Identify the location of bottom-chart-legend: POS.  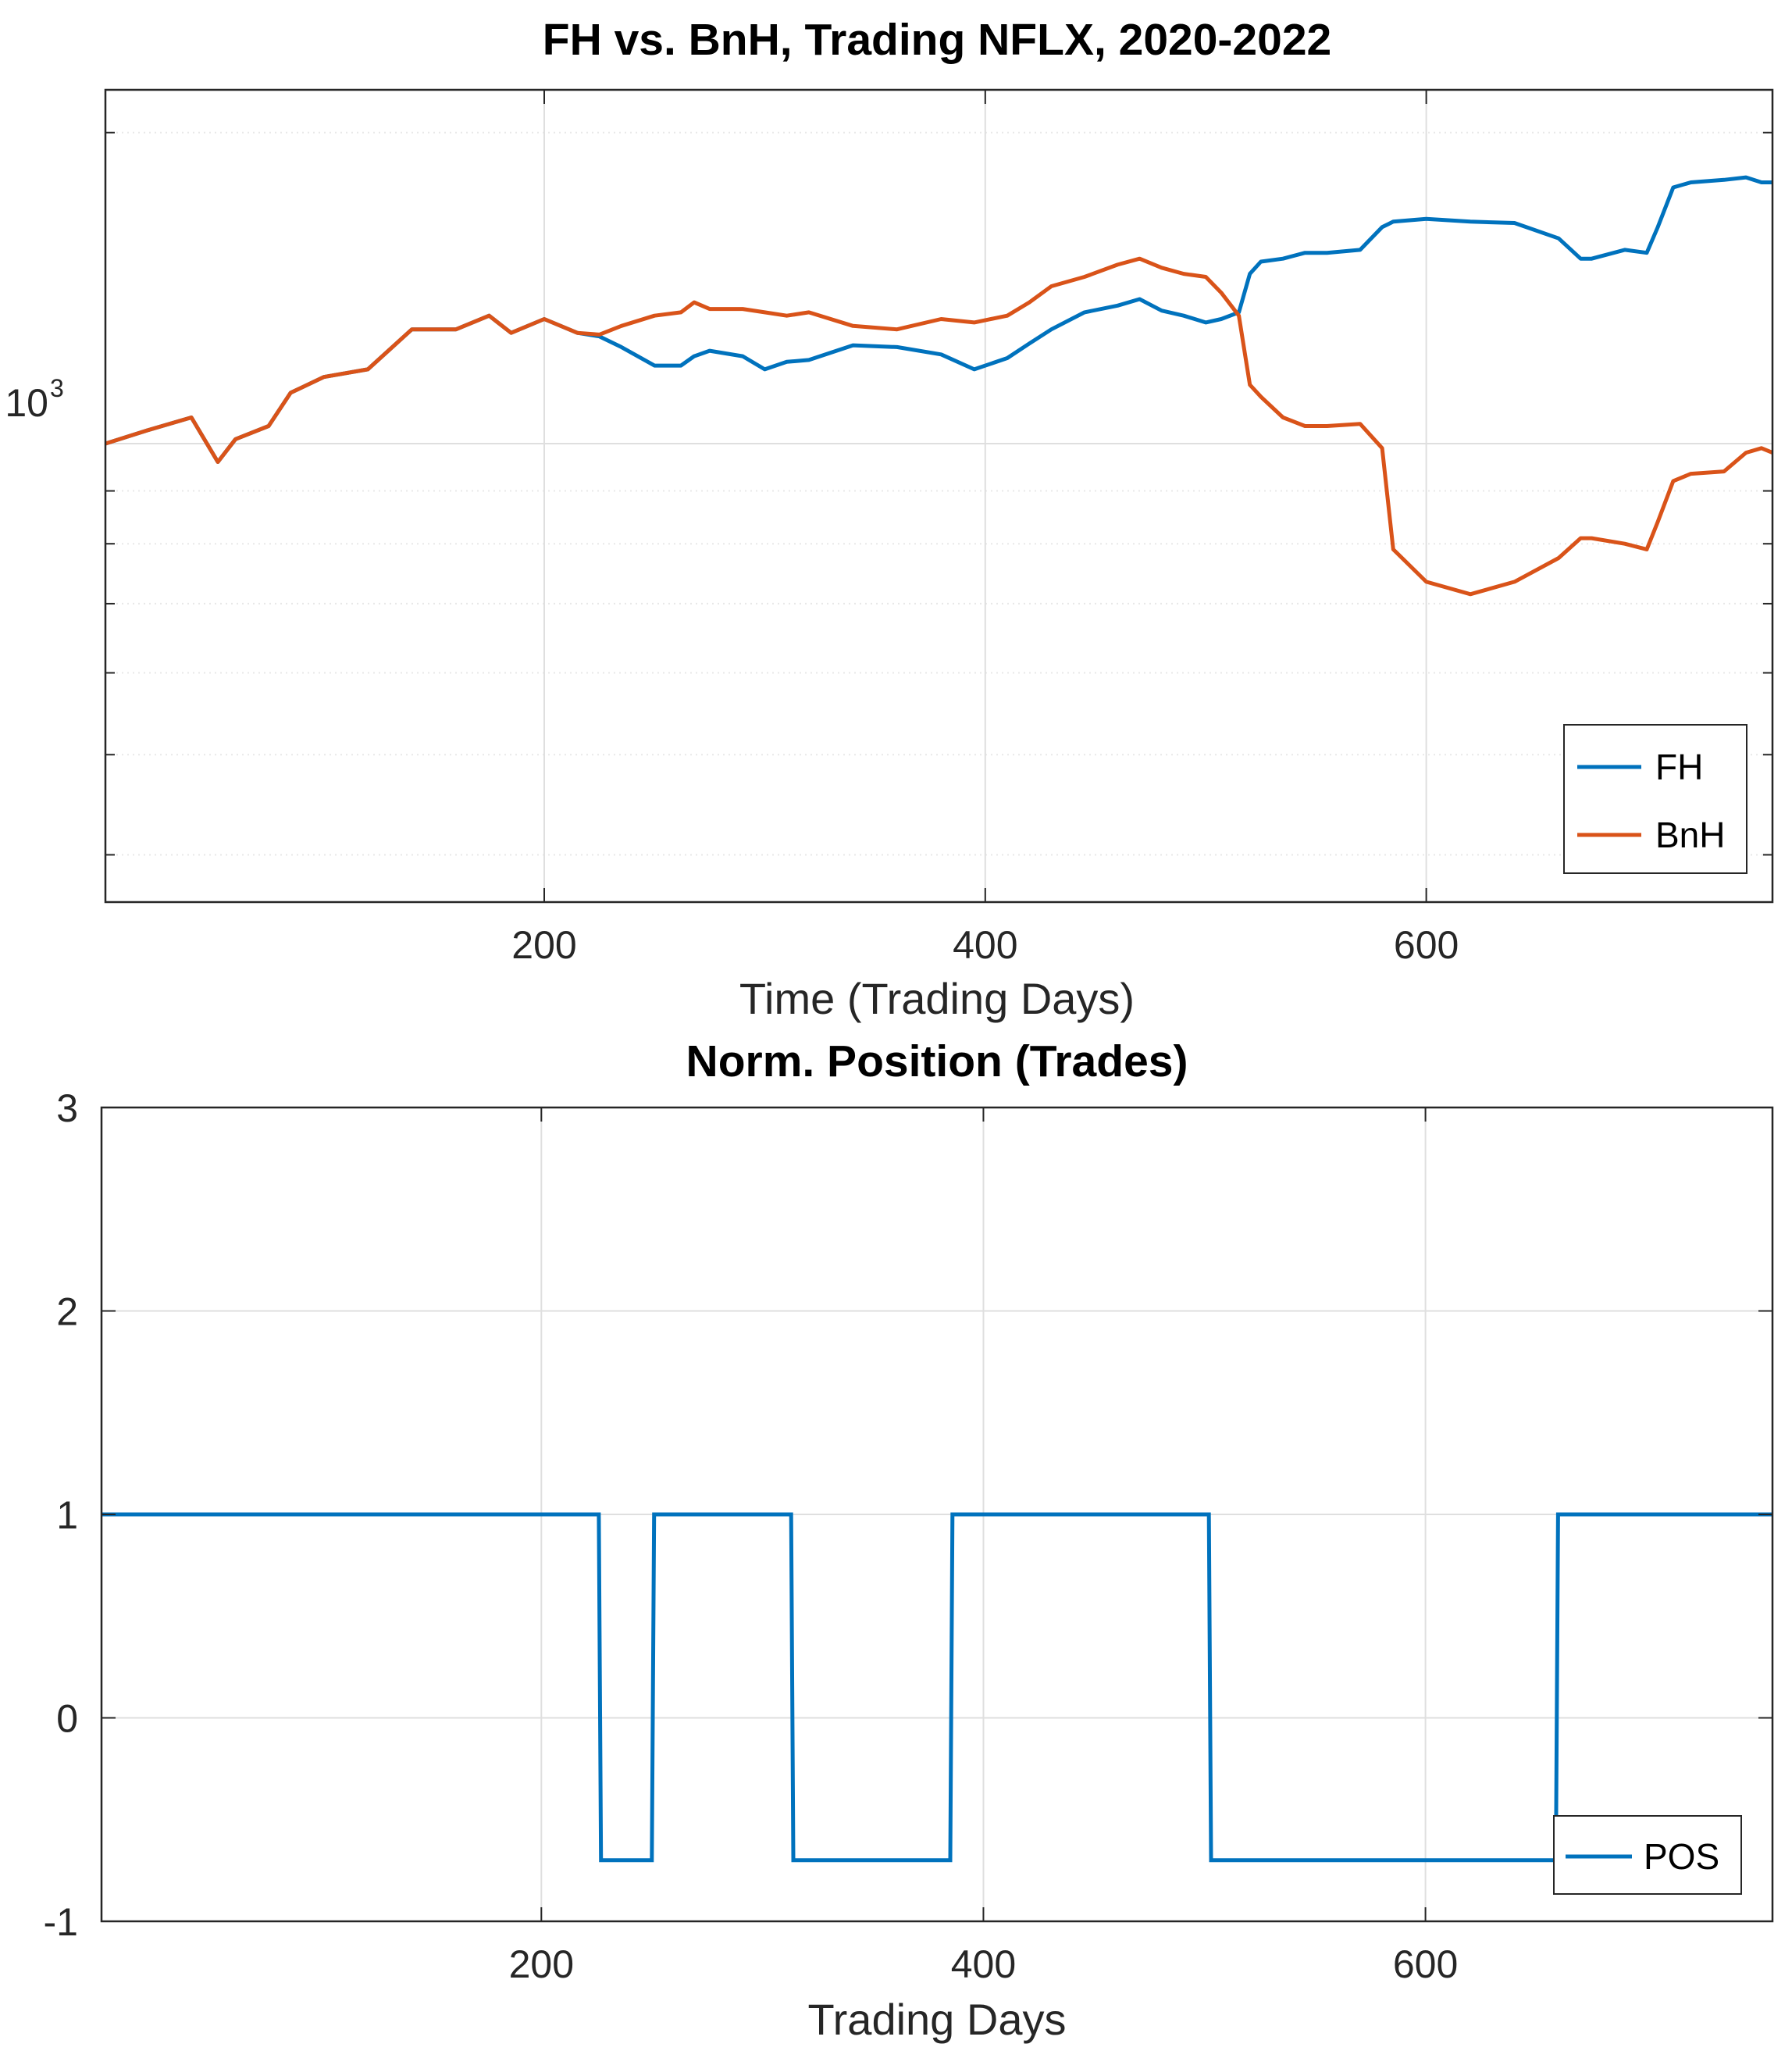
(1647, 1855).